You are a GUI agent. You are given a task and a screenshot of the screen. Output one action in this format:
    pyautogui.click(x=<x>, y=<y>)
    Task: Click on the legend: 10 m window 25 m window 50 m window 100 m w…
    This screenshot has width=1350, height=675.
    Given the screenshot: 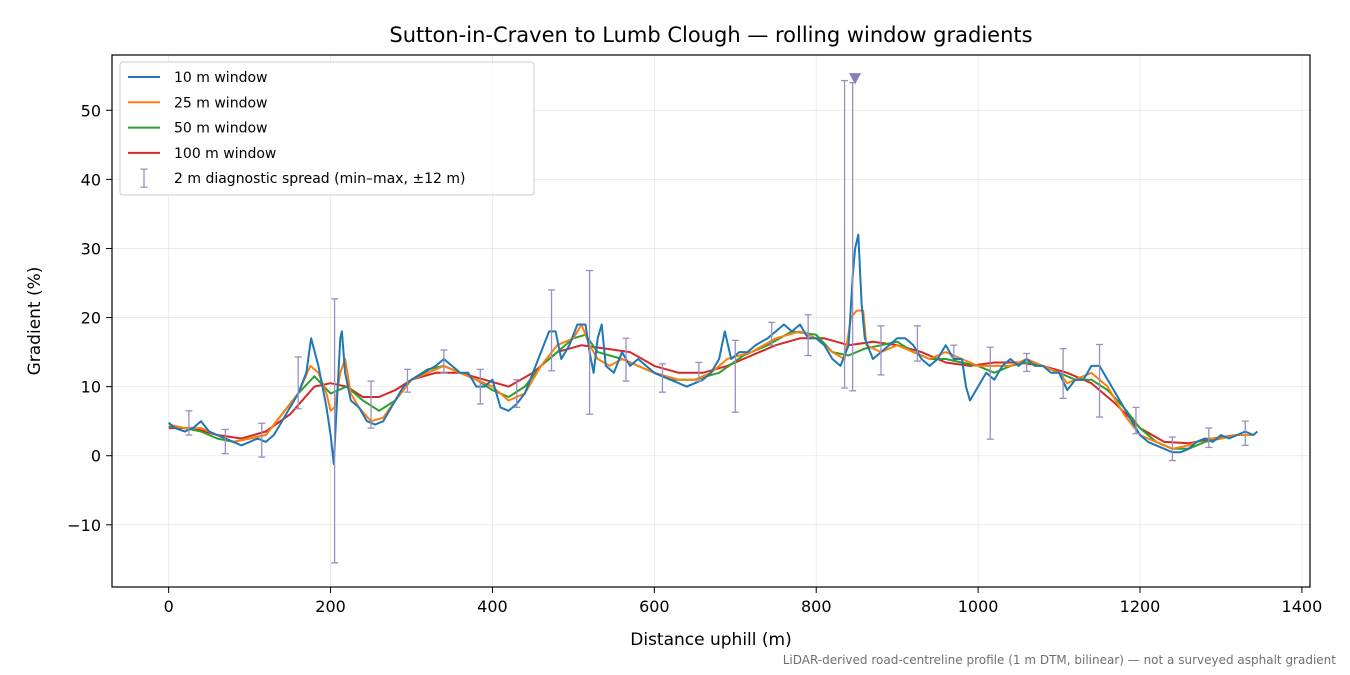 What is the action you would take?
    pyautogui.click(x=327, y=128)
    